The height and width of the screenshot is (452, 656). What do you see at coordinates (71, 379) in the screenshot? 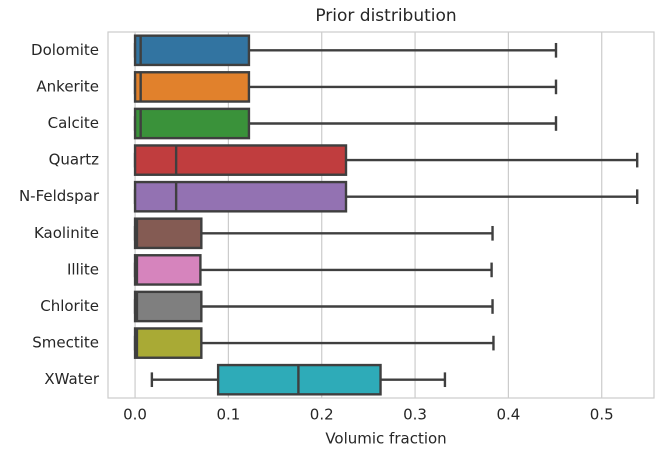
I see `y-tick-label: XWater` at bounding box center [71, 379].